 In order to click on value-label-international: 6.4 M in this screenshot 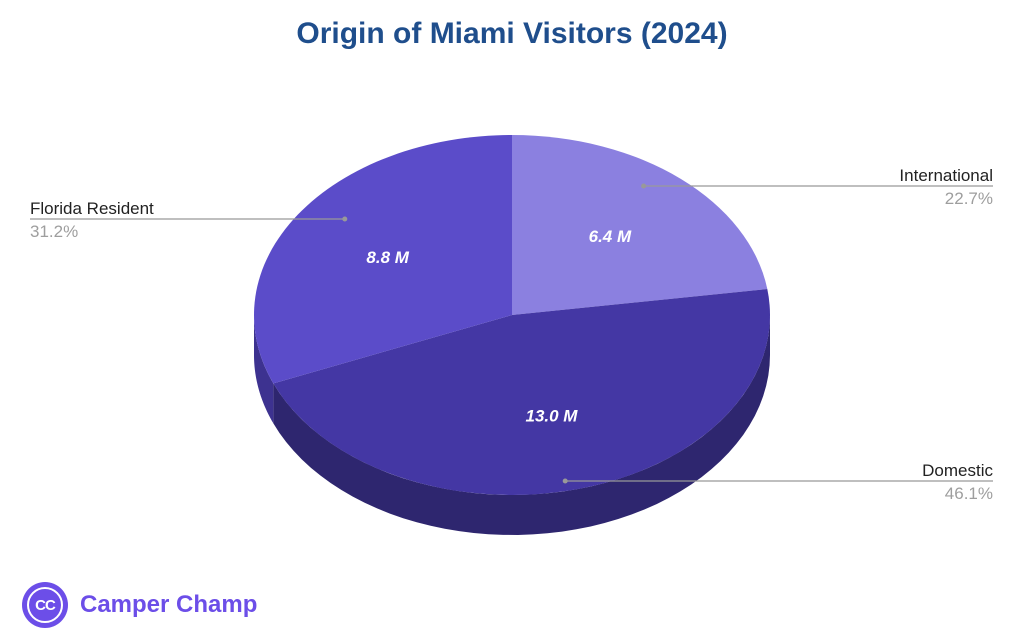, I will do `click(610, 236)`.